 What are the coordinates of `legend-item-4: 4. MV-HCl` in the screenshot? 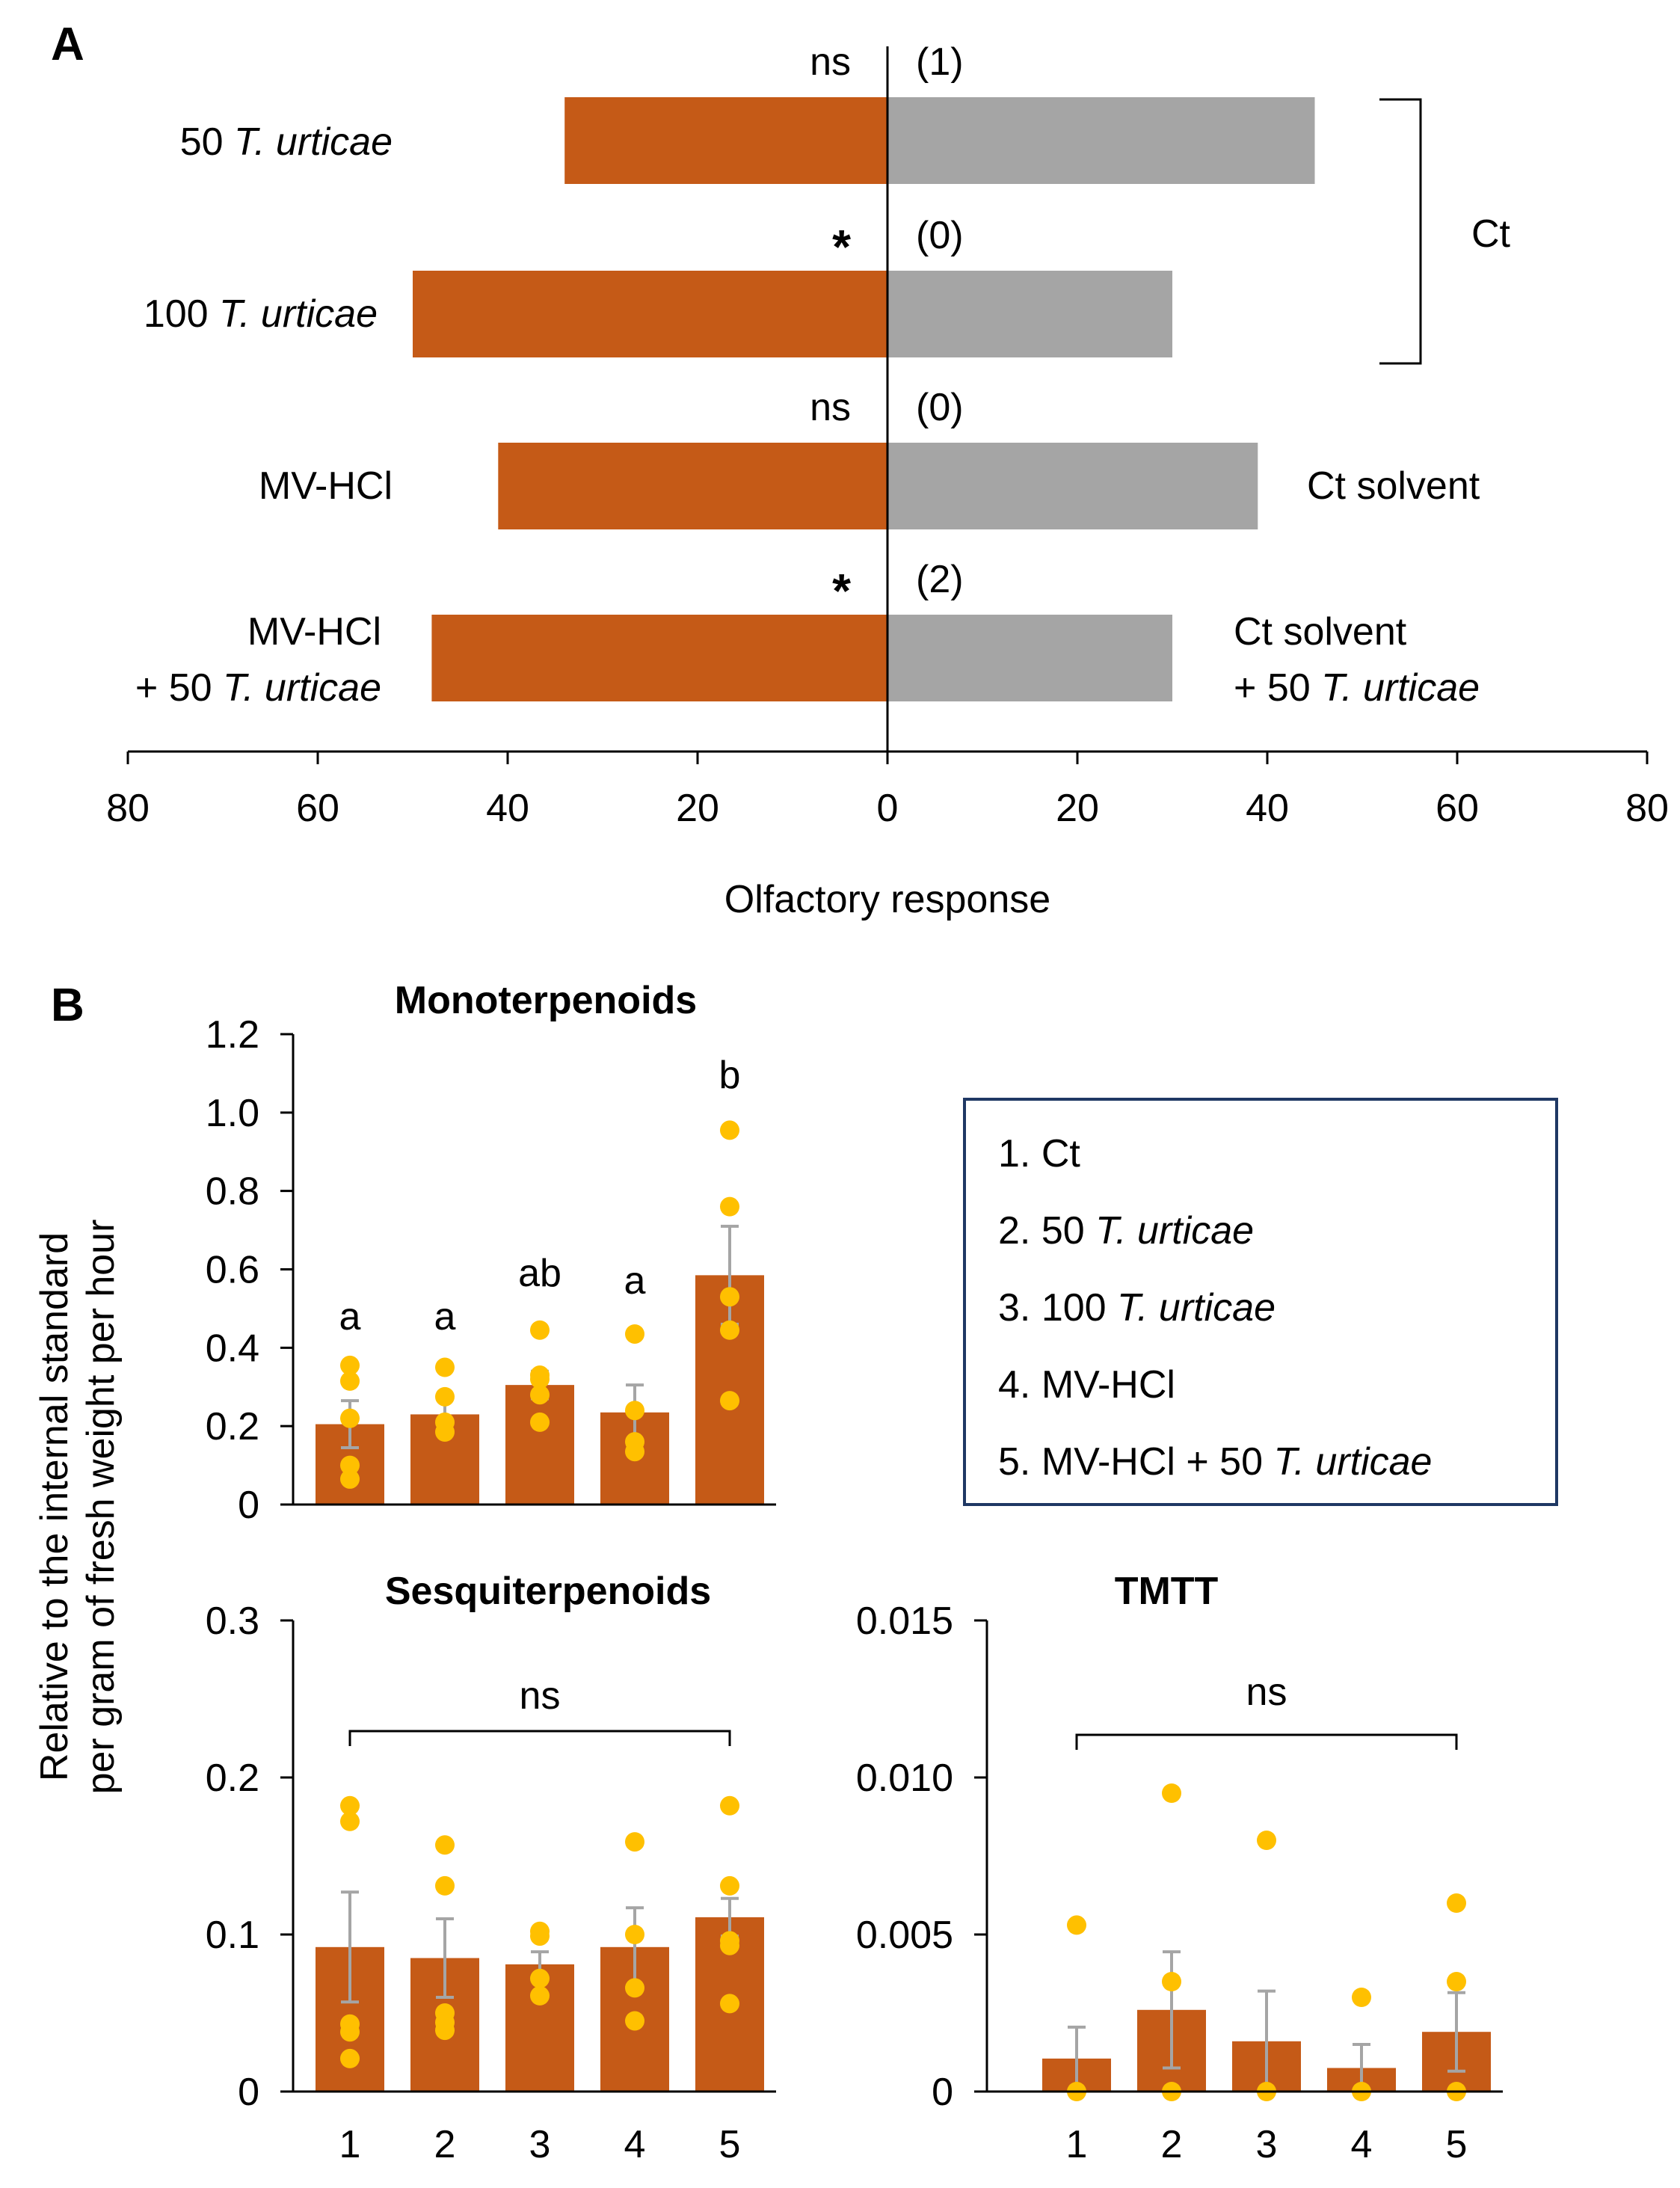 It's located at (1086, 1385).